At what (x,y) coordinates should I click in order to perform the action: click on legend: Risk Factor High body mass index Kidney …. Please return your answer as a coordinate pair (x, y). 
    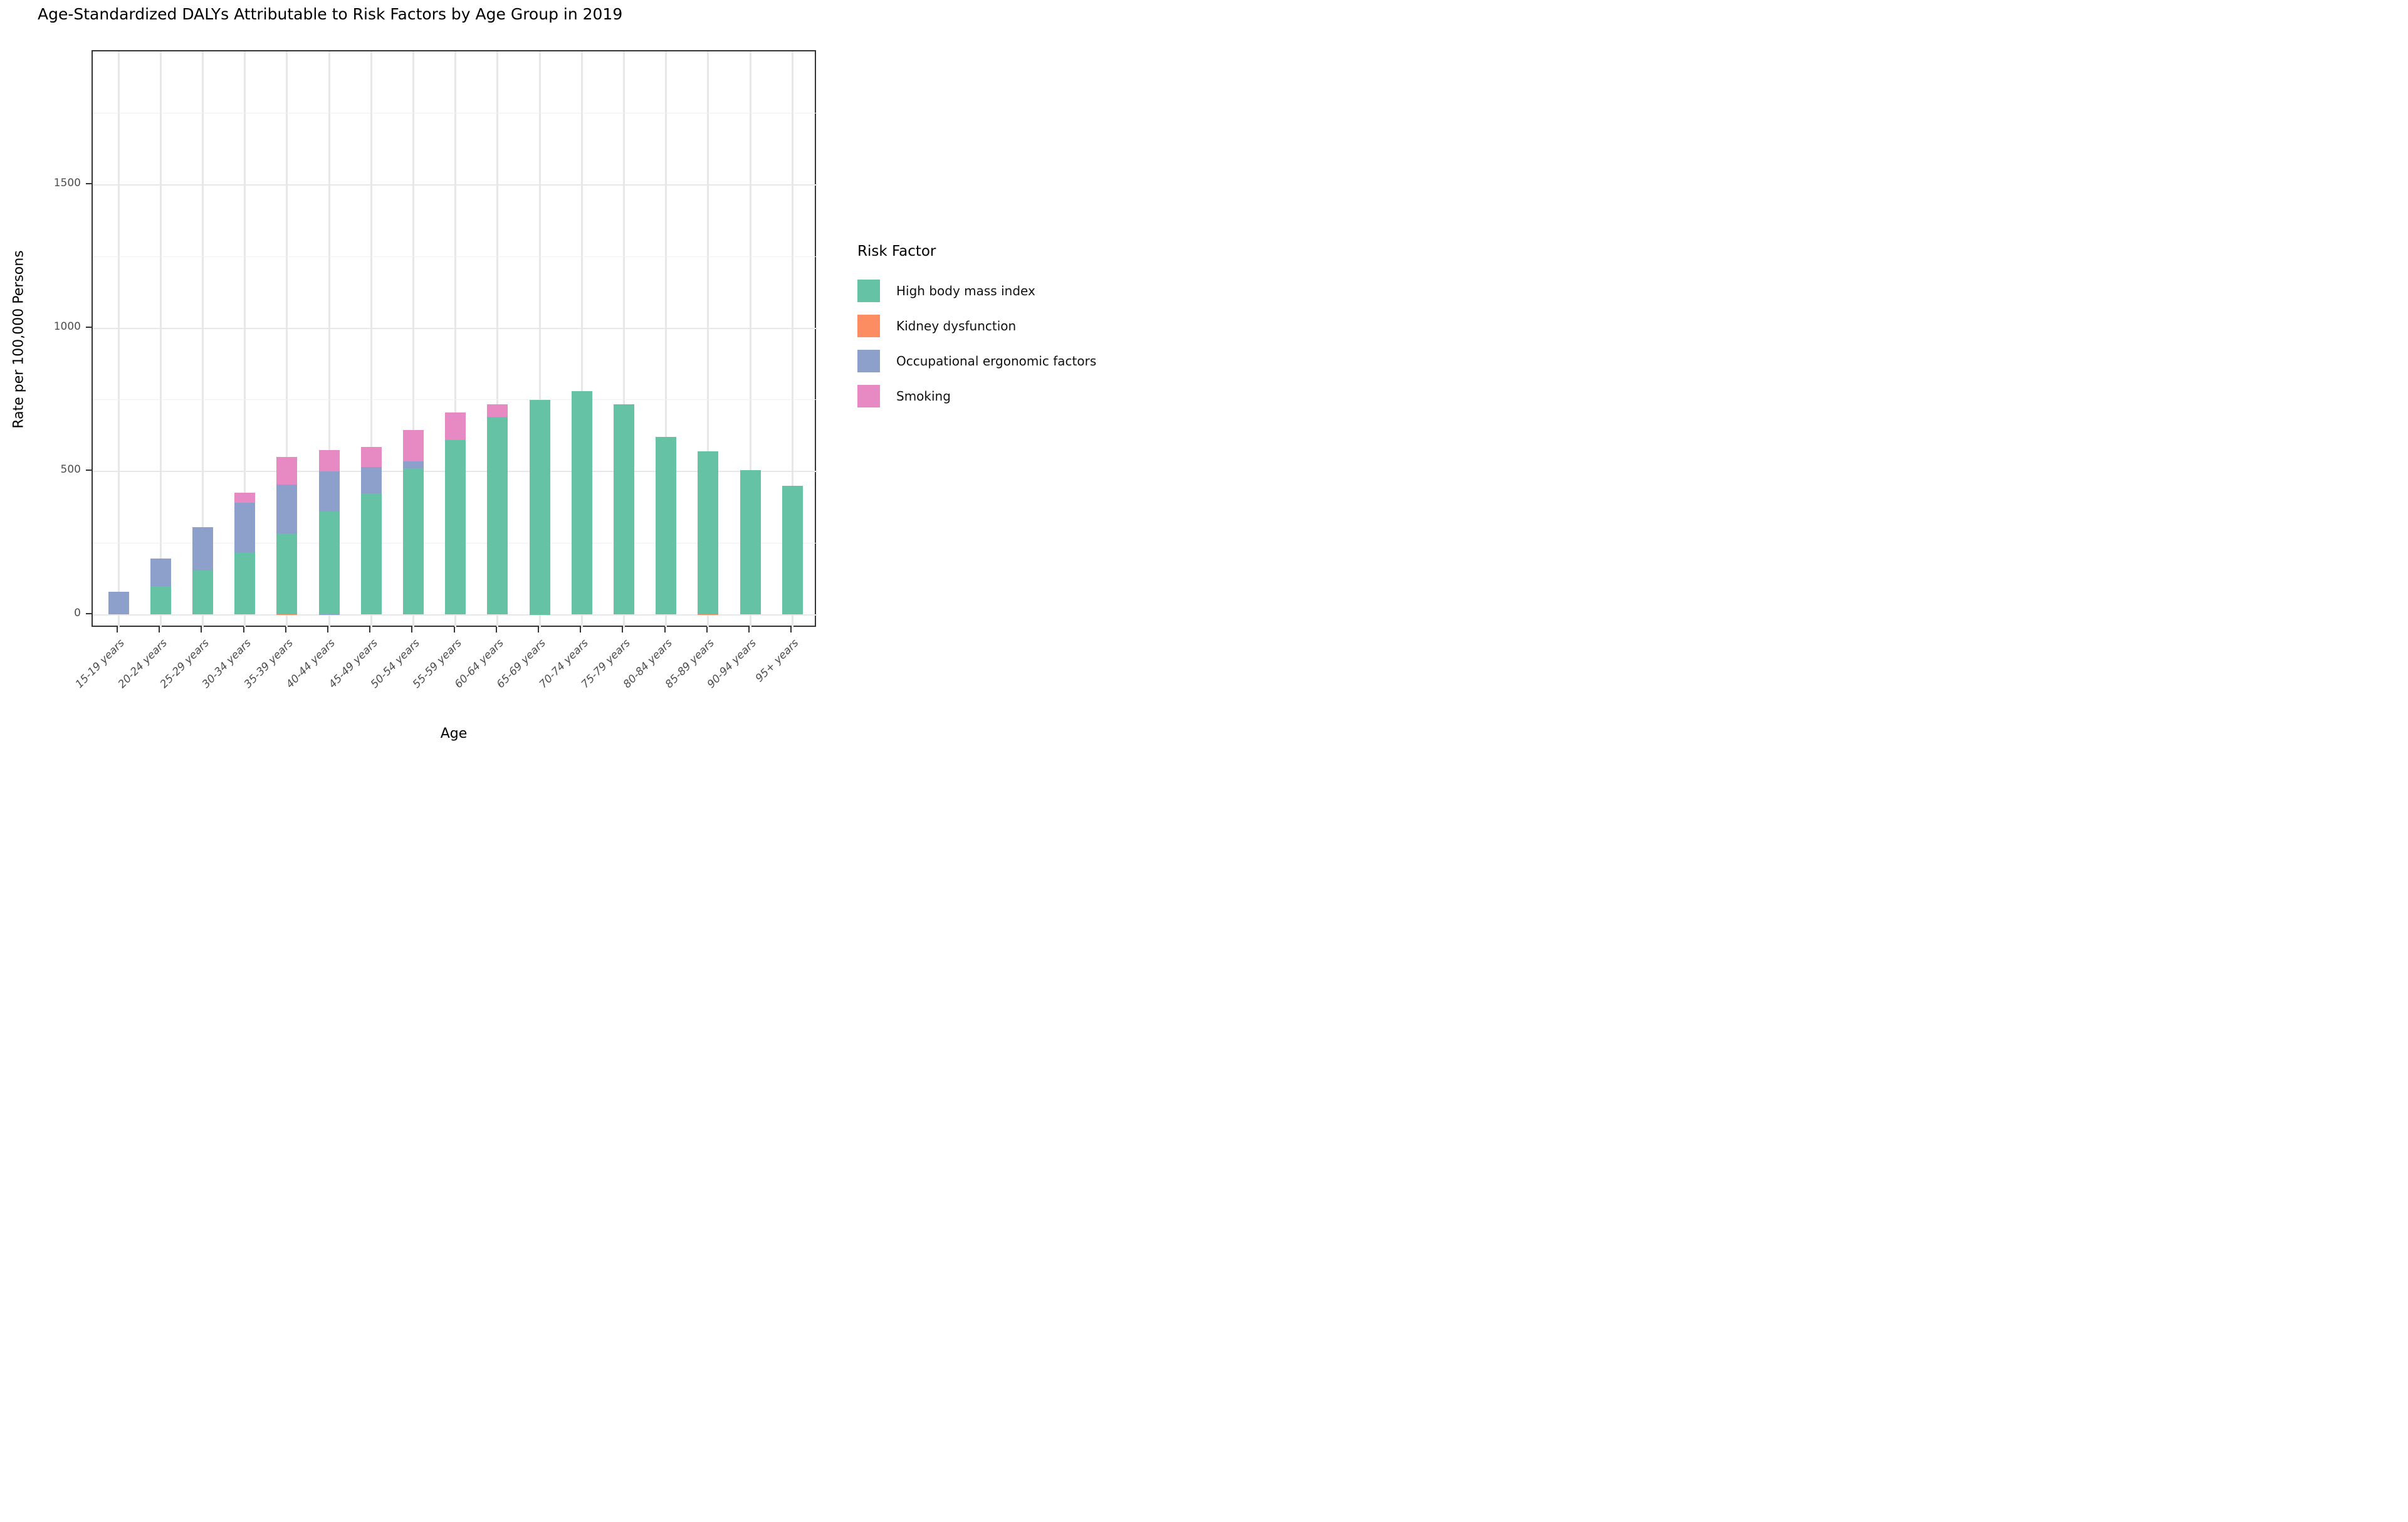
    Looking at the image, I should click on (977, 328).